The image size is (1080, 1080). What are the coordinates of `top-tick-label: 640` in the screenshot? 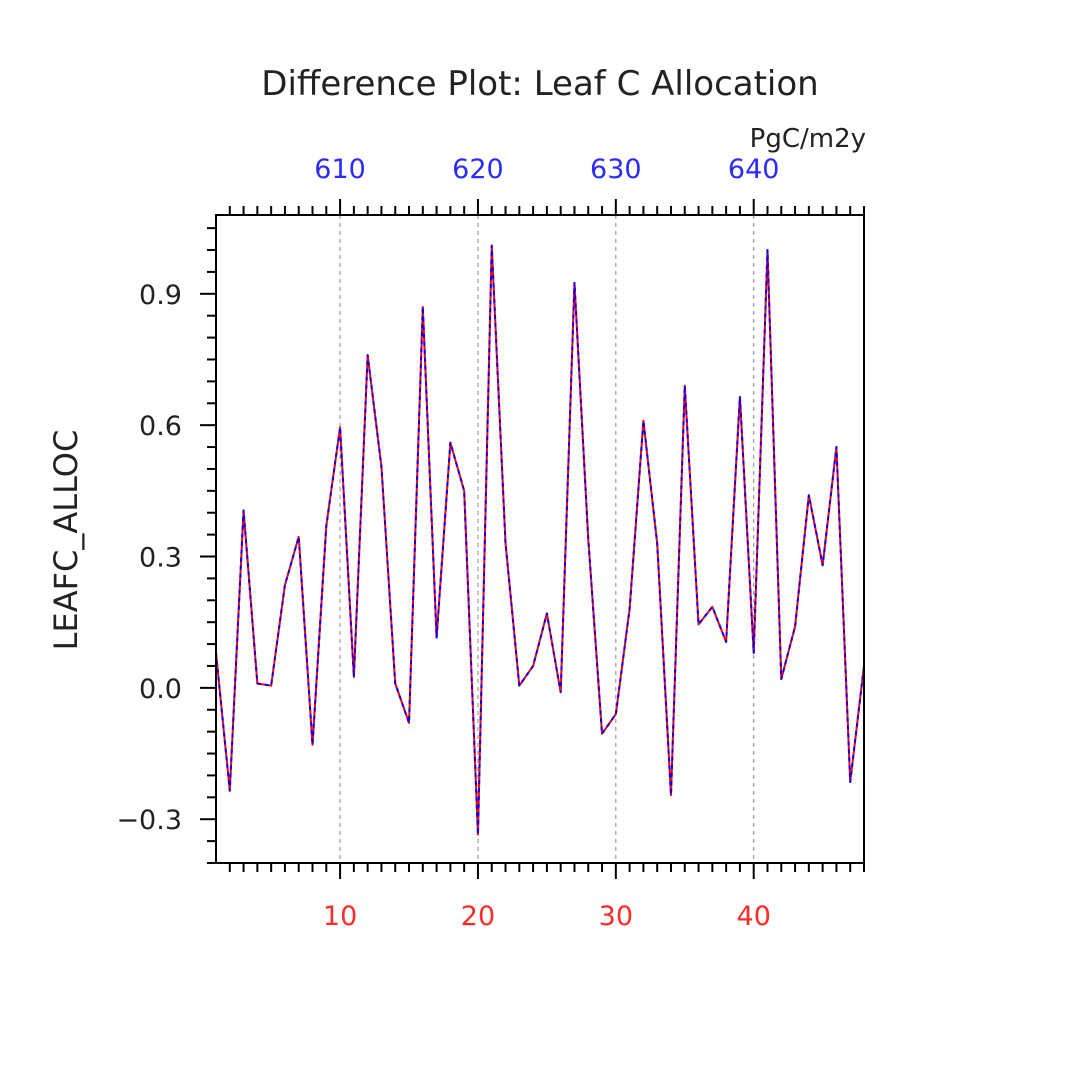 It's located at (754, 169).